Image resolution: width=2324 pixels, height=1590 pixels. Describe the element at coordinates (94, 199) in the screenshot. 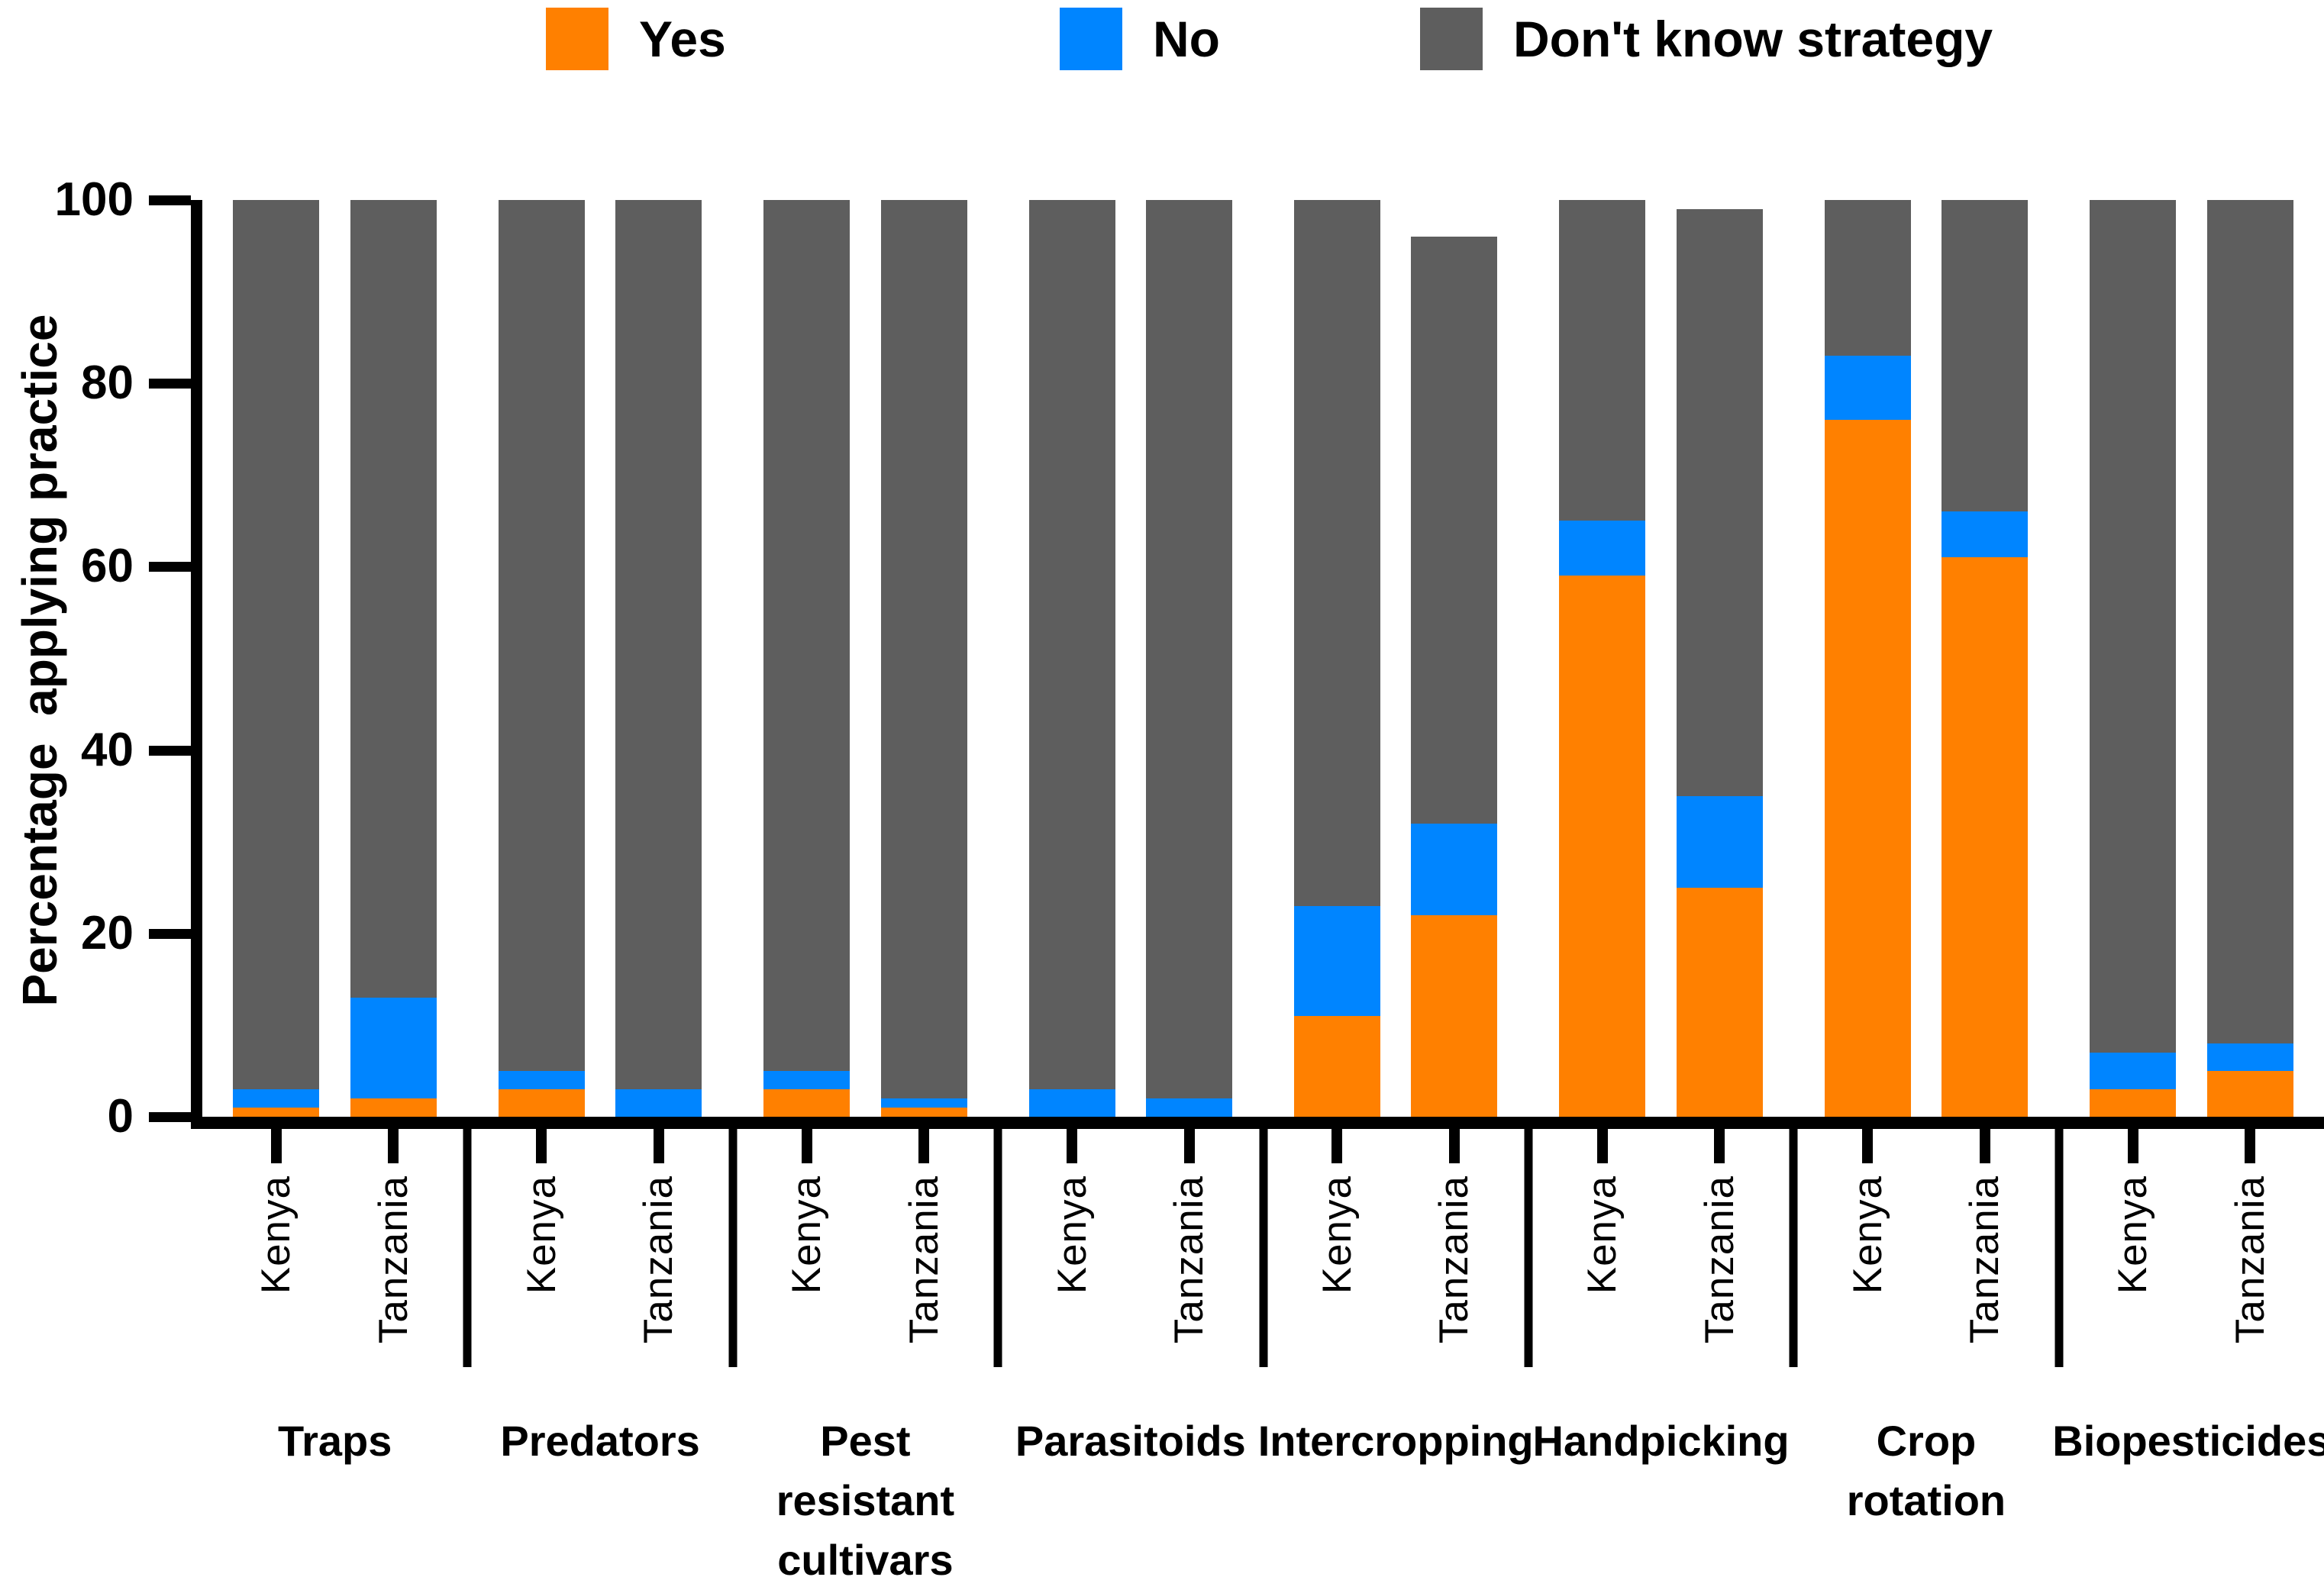

I see `y-tick-label: 100` at that location.